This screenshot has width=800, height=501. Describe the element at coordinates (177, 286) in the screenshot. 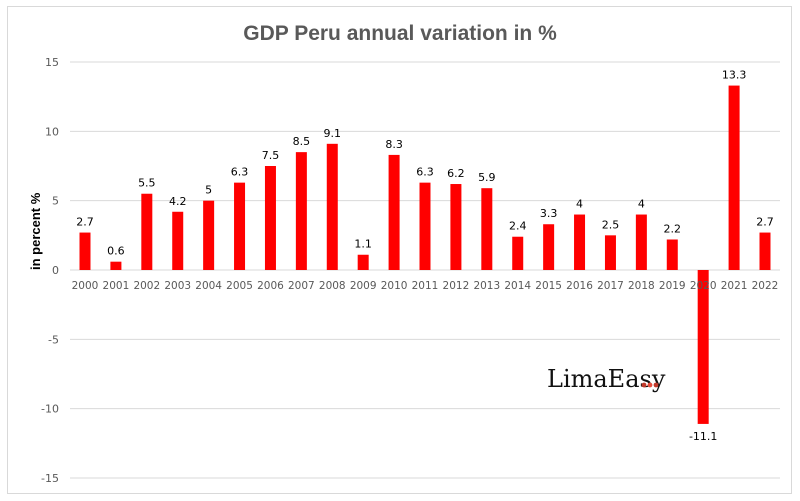

I see `x-tick-label: 2003` at that location.